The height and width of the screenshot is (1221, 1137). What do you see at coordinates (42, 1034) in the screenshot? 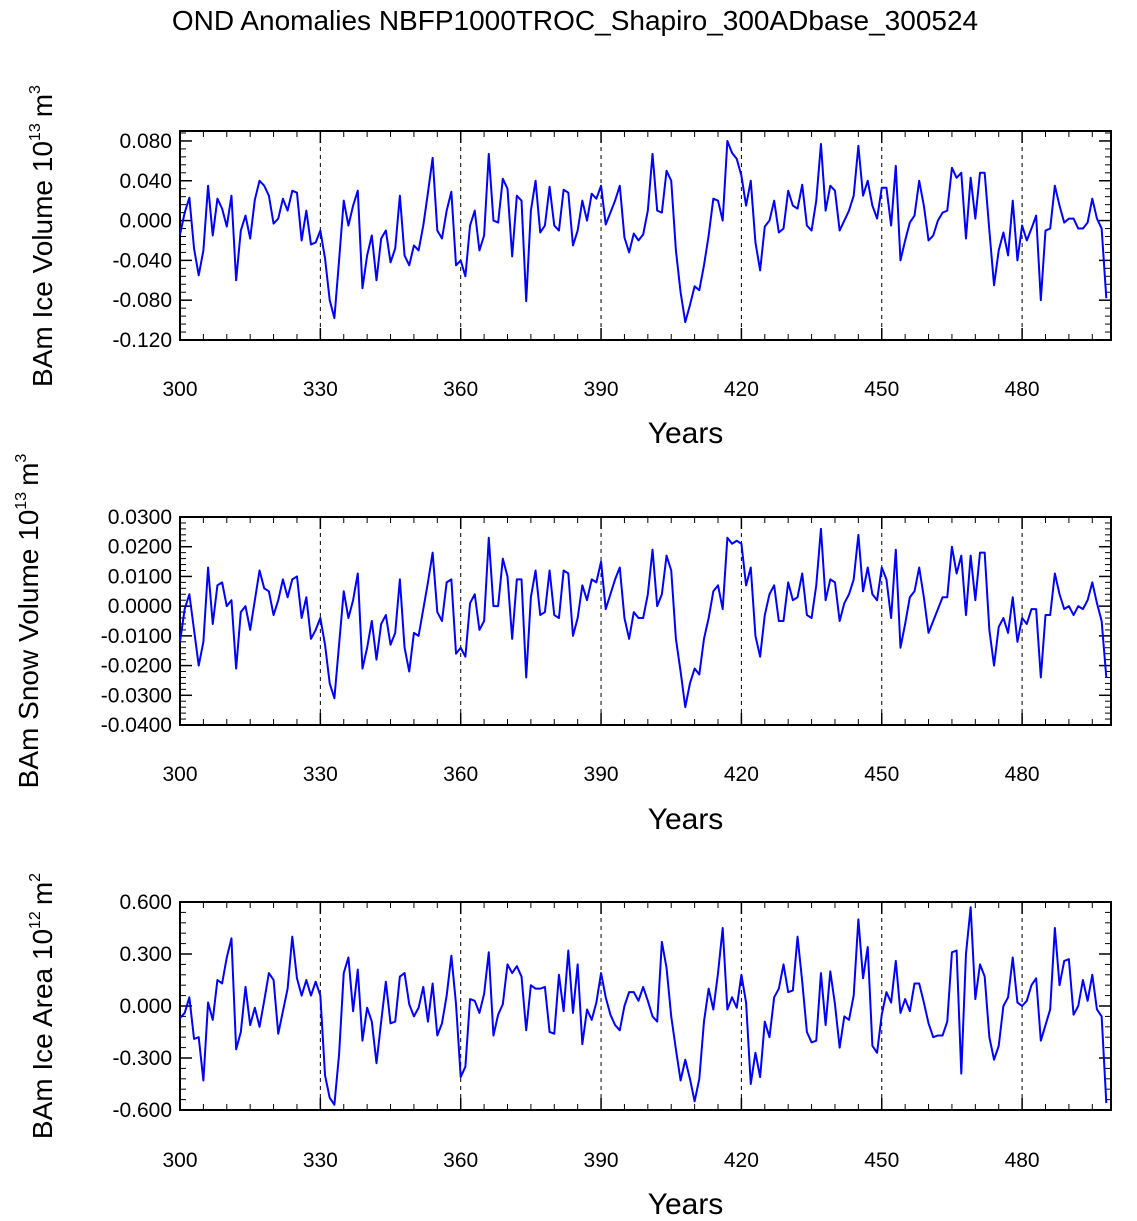
I see `y-axis-label-text: BAm Ice Area 10` at bounding box center [42, 1034].